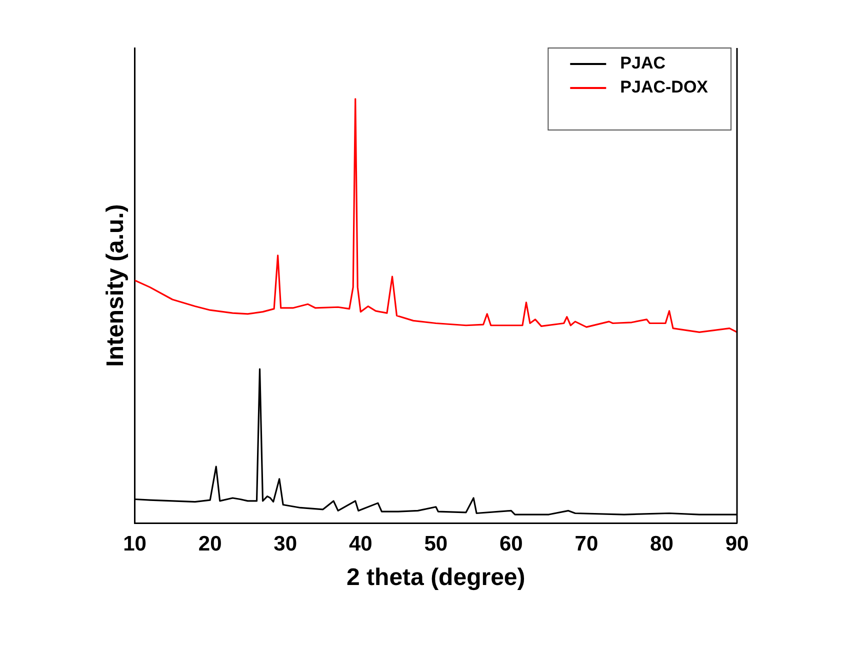  I want to click on legend-label: PJAC, so click(643, 63).